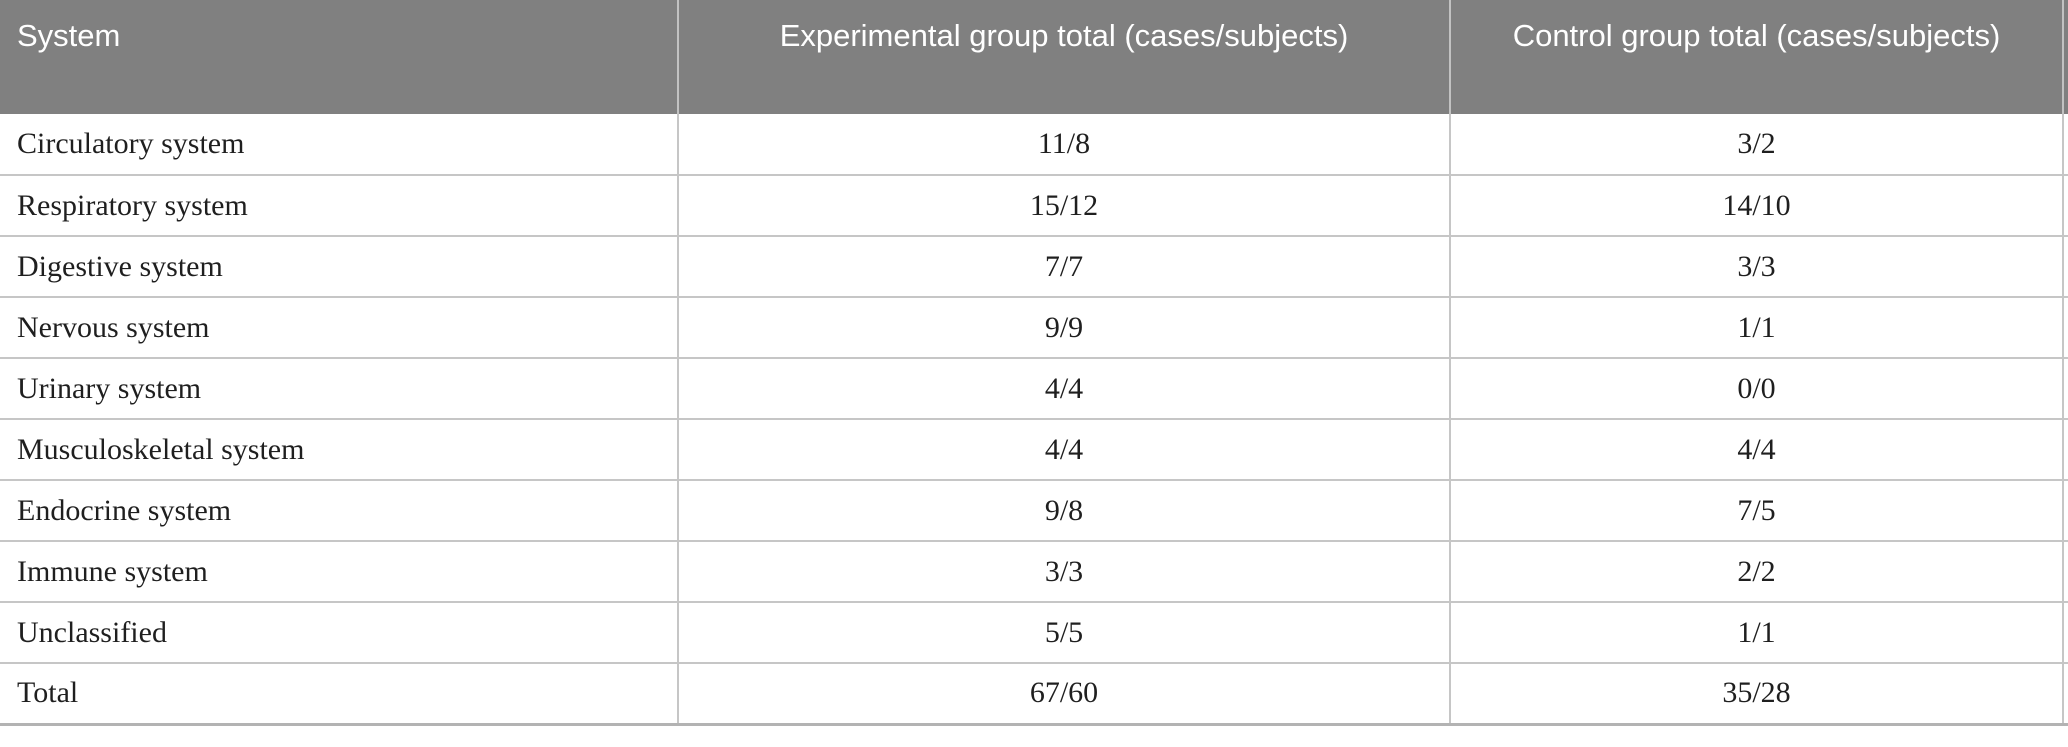 The image size is (2068, 747). I want to click on table-row: Immune system 3/3 2/2, so click(1034, 572).